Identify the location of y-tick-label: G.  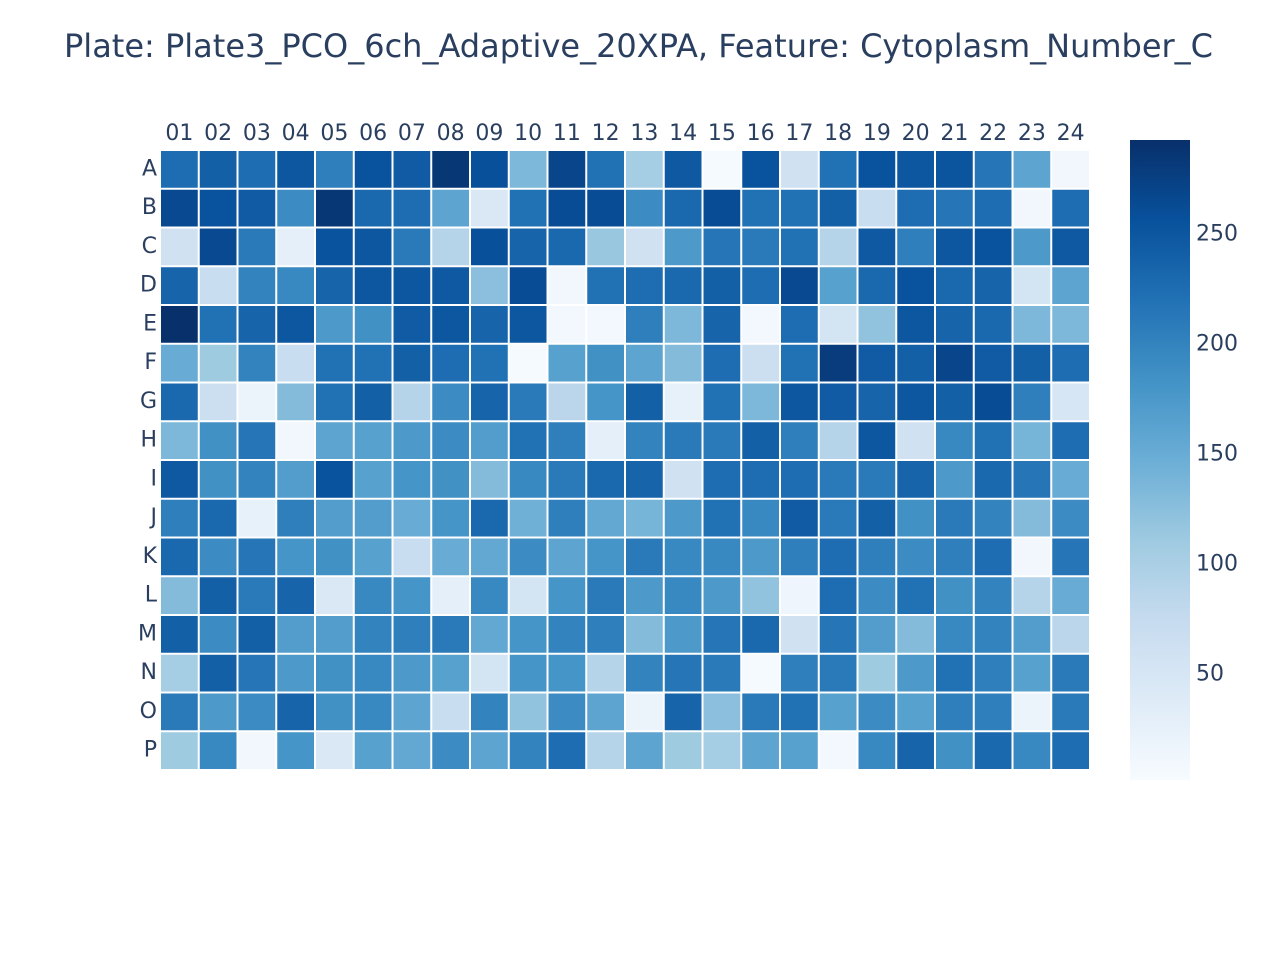
(148, 401).